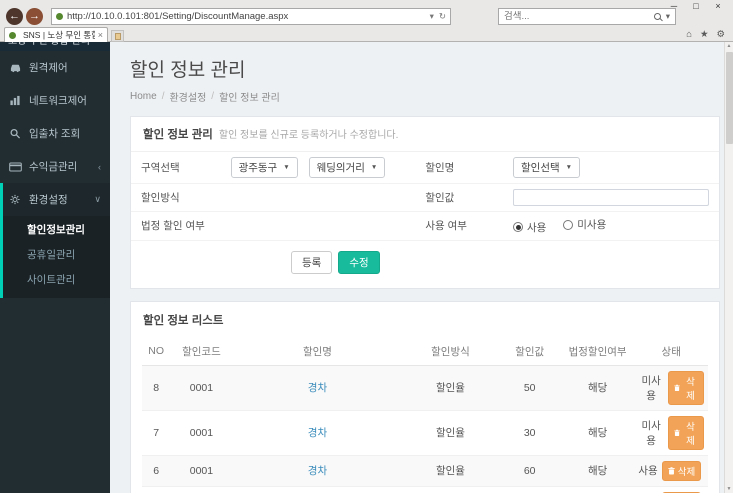  What do you see at coordinates (201, 489) in the screenshot?
I see `cell-code: 0002` at bounding box center [201, 489].